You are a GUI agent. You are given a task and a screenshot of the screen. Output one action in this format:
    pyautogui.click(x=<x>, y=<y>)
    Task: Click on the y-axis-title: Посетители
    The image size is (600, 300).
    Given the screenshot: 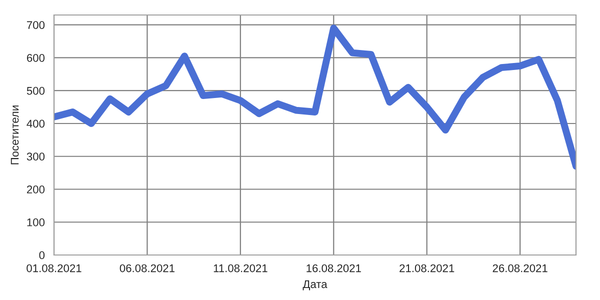 What is the action you would take?
    pyautogui.click(x=14, y=135)
    